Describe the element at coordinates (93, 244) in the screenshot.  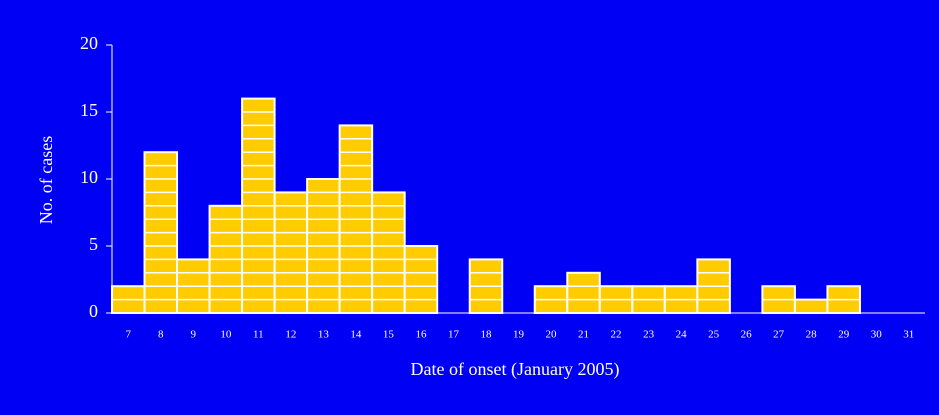
I see `y-tick-label: 5` at that location.